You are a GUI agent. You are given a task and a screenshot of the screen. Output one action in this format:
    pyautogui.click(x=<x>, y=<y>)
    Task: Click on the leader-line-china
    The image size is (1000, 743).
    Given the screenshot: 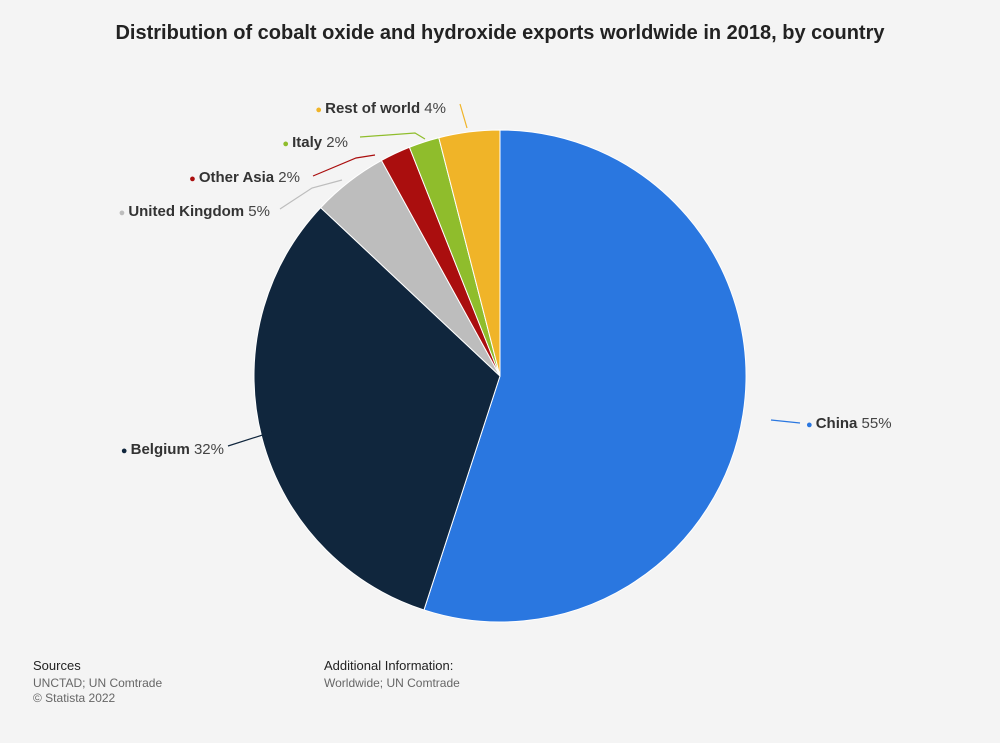 What is the action you would take?
    pyautogui.click(x=785, y=421)
    